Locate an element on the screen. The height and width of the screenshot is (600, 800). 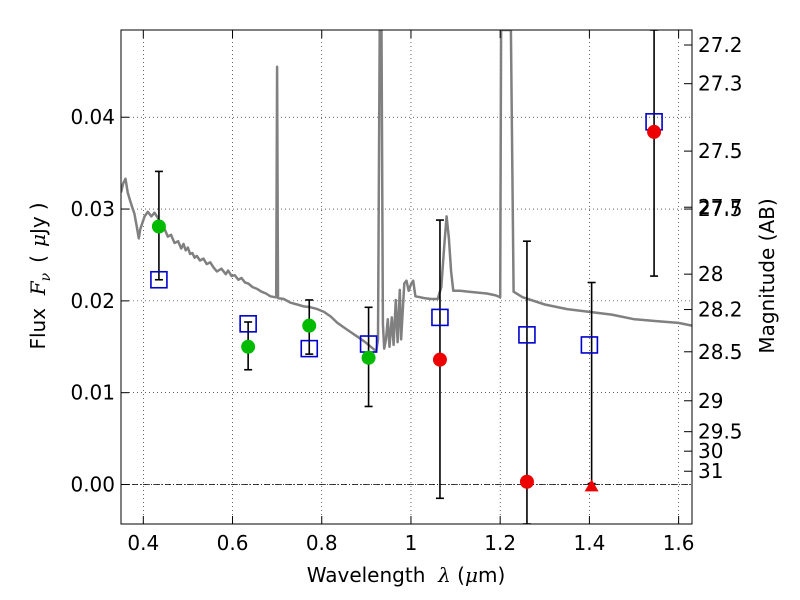
magnitude-tick-label: 27.2 is located at coordinates (720, 45).